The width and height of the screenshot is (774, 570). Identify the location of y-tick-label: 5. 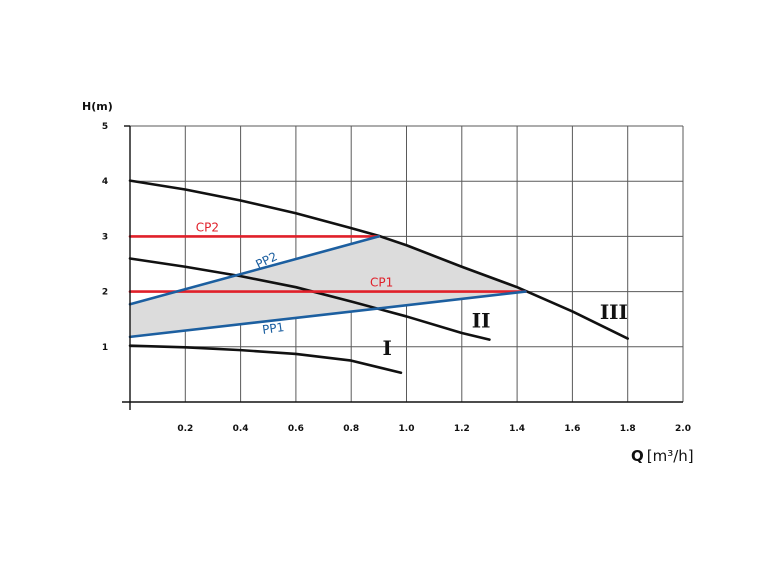
(105, 127).